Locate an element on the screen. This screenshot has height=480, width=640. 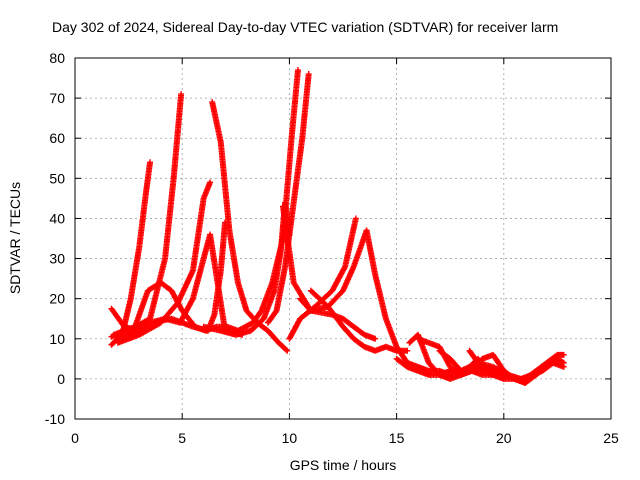
y-axis-title: SDTVAR / TECUs is located at coordinates (15, 238).